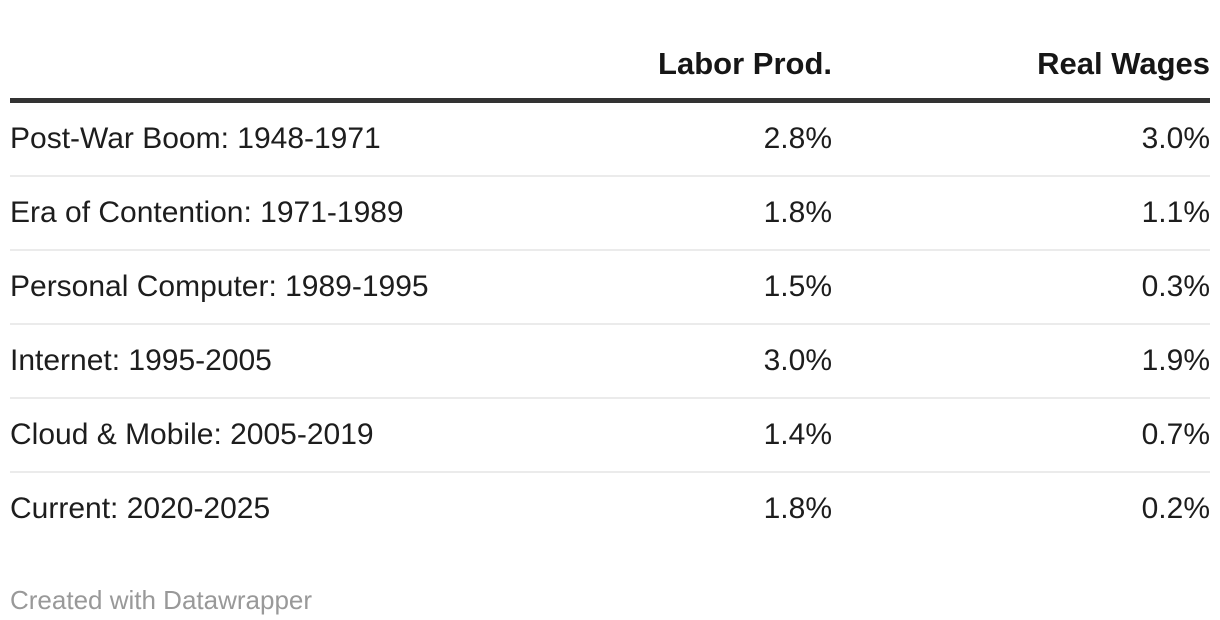 The height and width of the screenshot is (620, 1220). I want to click on header-empty-cell, so click(232, 51).